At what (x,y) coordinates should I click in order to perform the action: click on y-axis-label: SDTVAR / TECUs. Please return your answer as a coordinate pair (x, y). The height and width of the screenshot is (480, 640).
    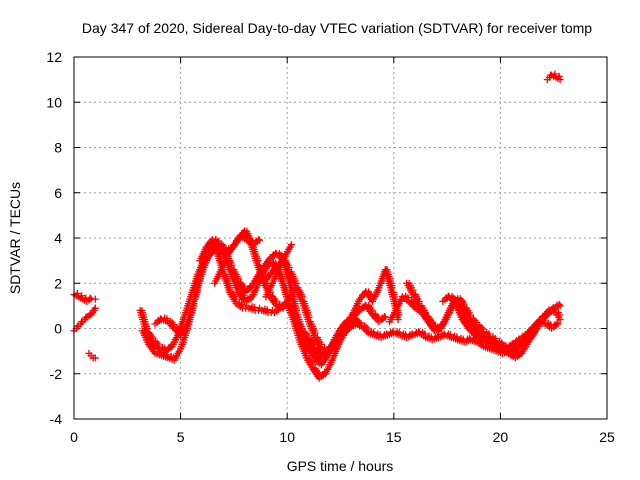
    Looking at the image, I should click on (15, 238).